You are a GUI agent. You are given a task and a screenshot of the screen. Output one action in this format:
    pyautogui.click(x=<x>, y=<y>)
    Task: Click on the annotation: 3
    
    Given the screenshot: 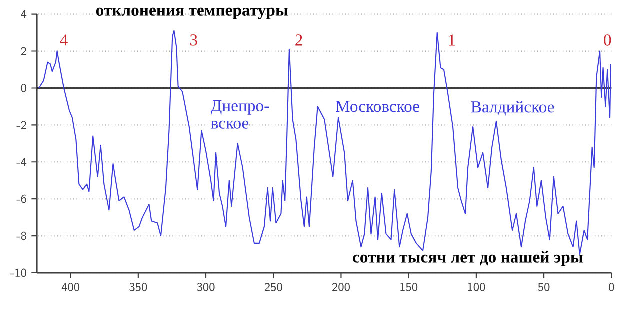 What is the action you would take?
    pyautogui.click(x=194, y=40)
    